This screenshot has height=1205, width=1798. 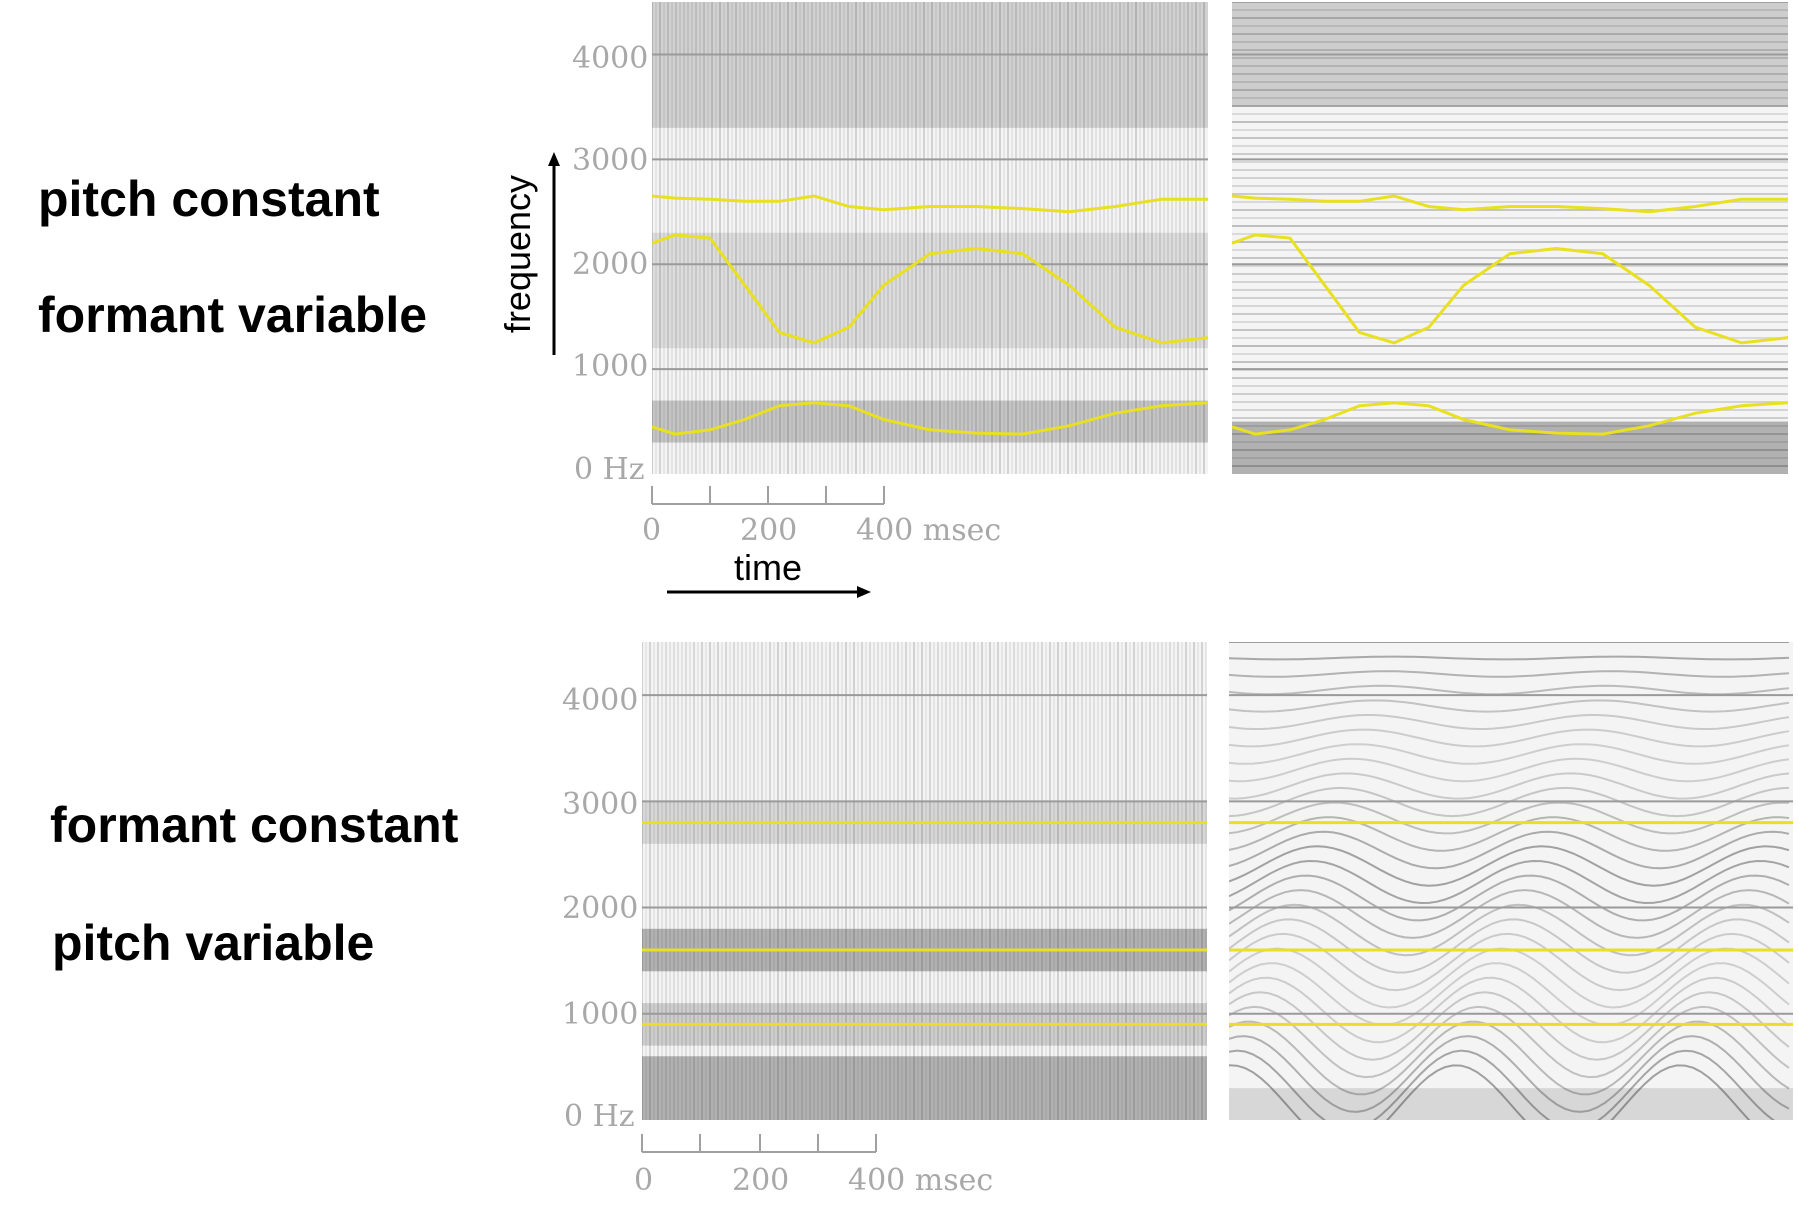 I want to click on row1-ytick-1000: 1000, so click(x=610, y=366).